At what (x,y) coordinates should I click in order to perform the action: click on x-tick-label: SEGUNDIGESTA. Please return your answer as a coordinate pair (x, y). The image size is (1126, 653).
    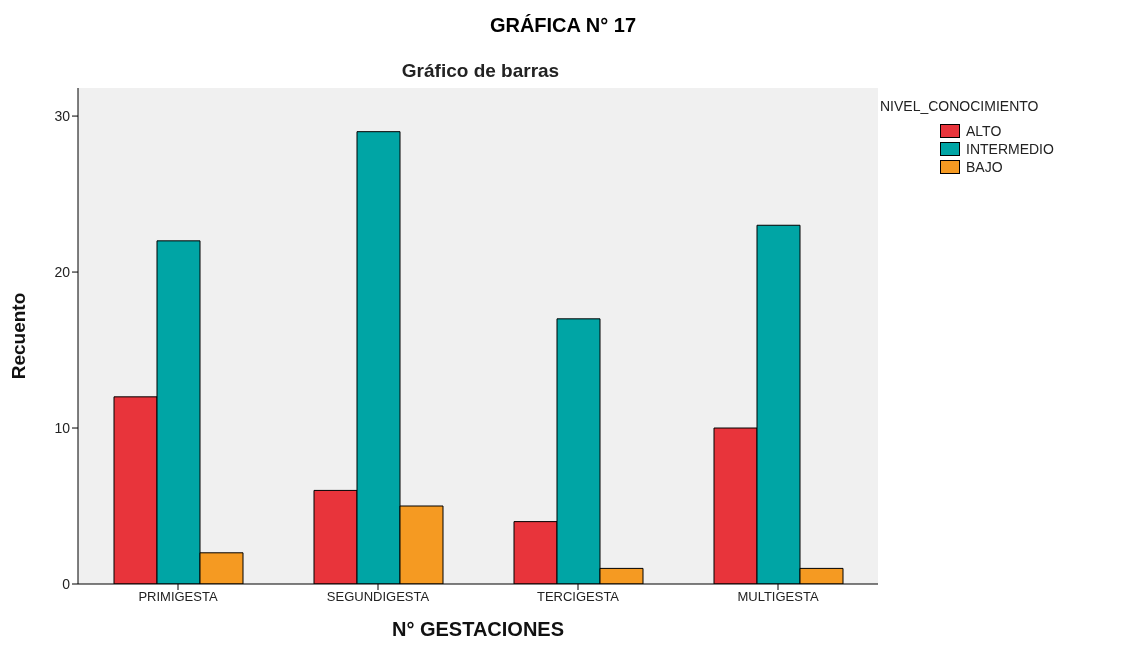
    Looking at the image, I should click on (378, 597).